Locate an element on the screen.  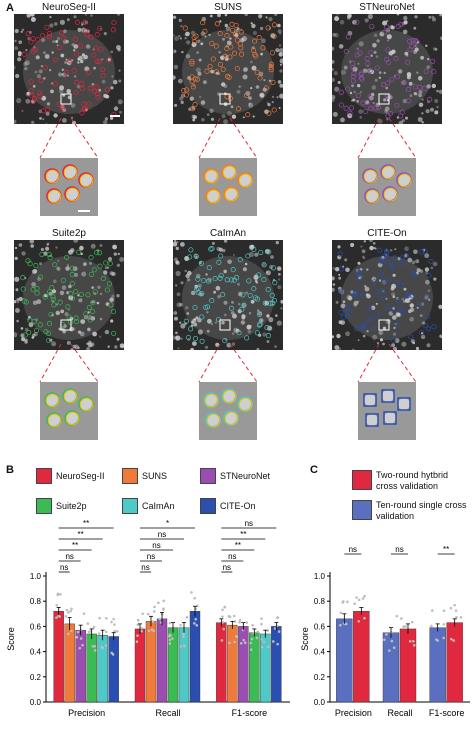
legend-label: SUNS is located at coordinates (155, 476).